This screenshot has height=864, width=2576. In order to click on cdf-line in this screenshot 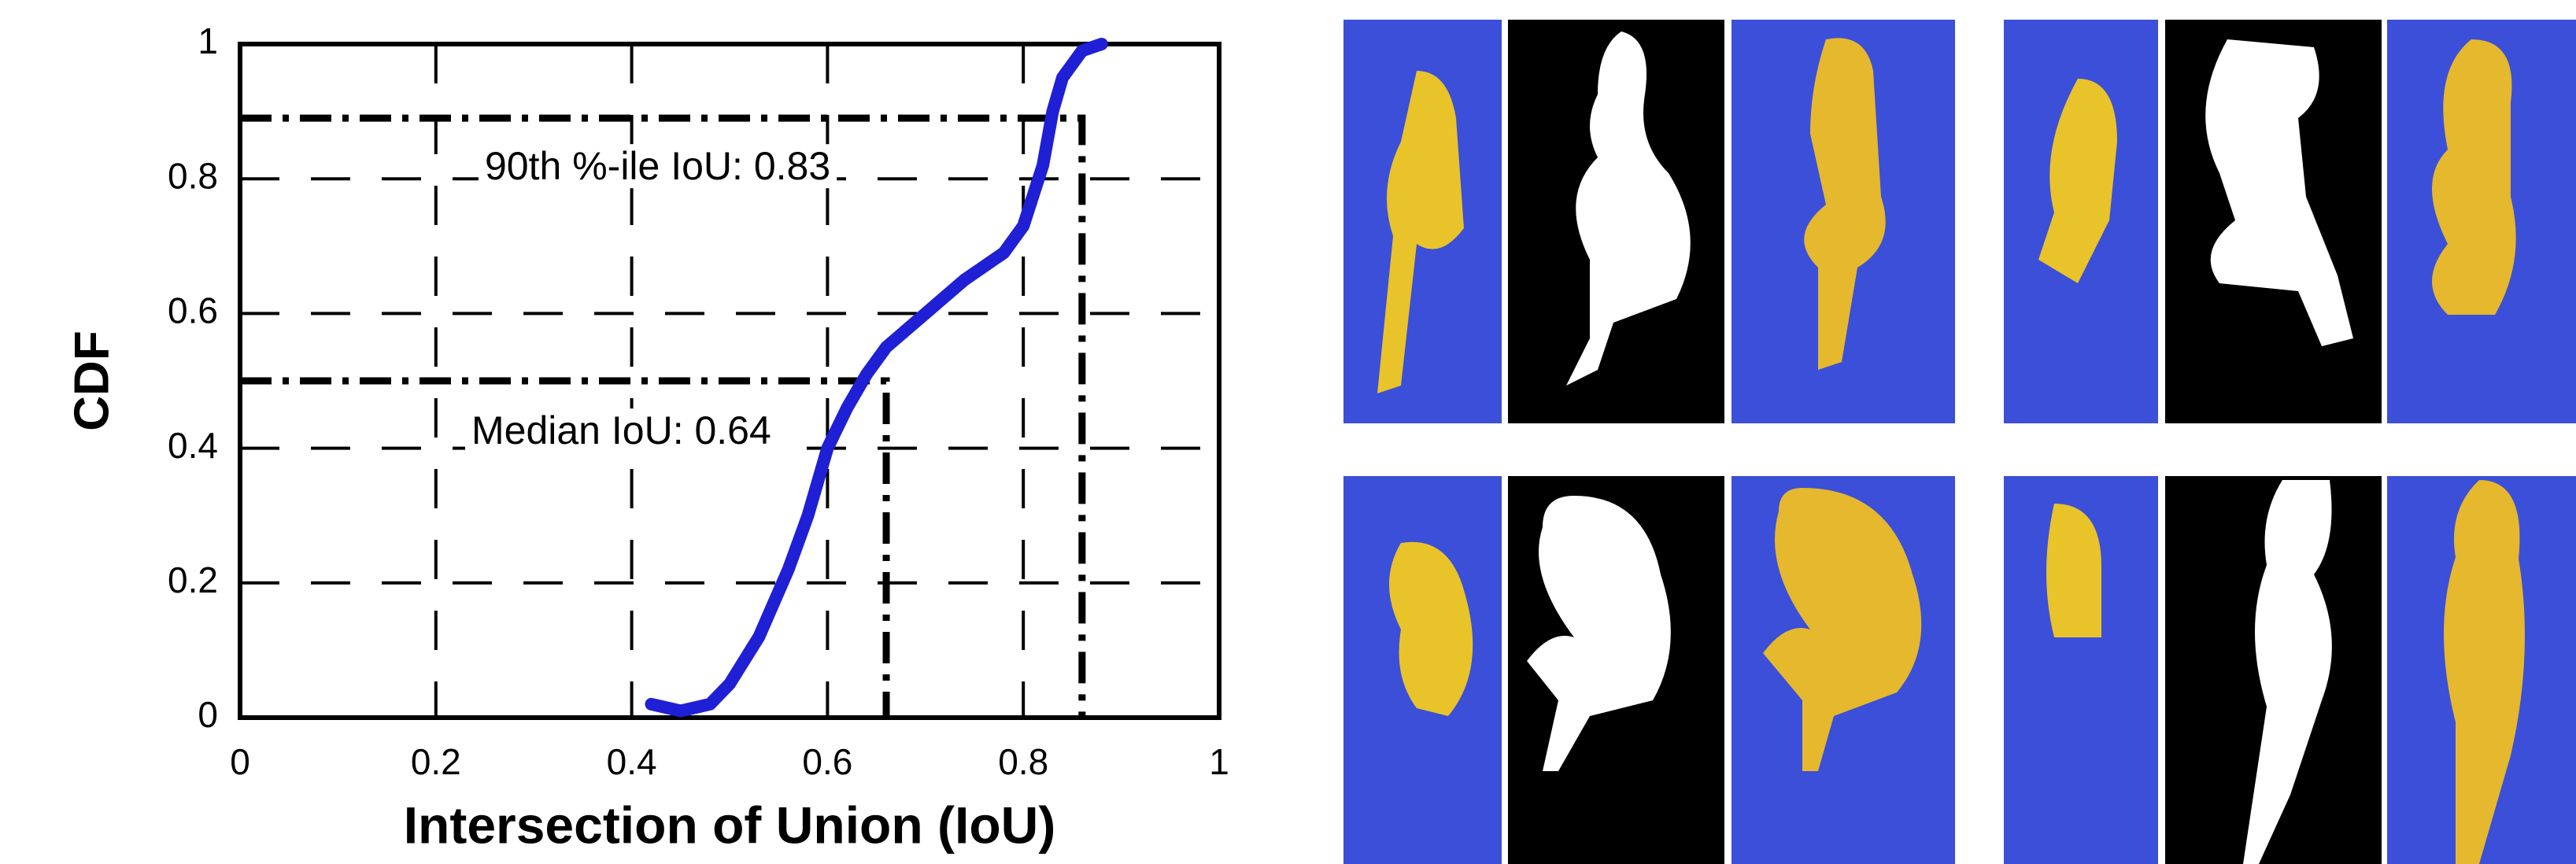, I will do `click(876, 378)`.